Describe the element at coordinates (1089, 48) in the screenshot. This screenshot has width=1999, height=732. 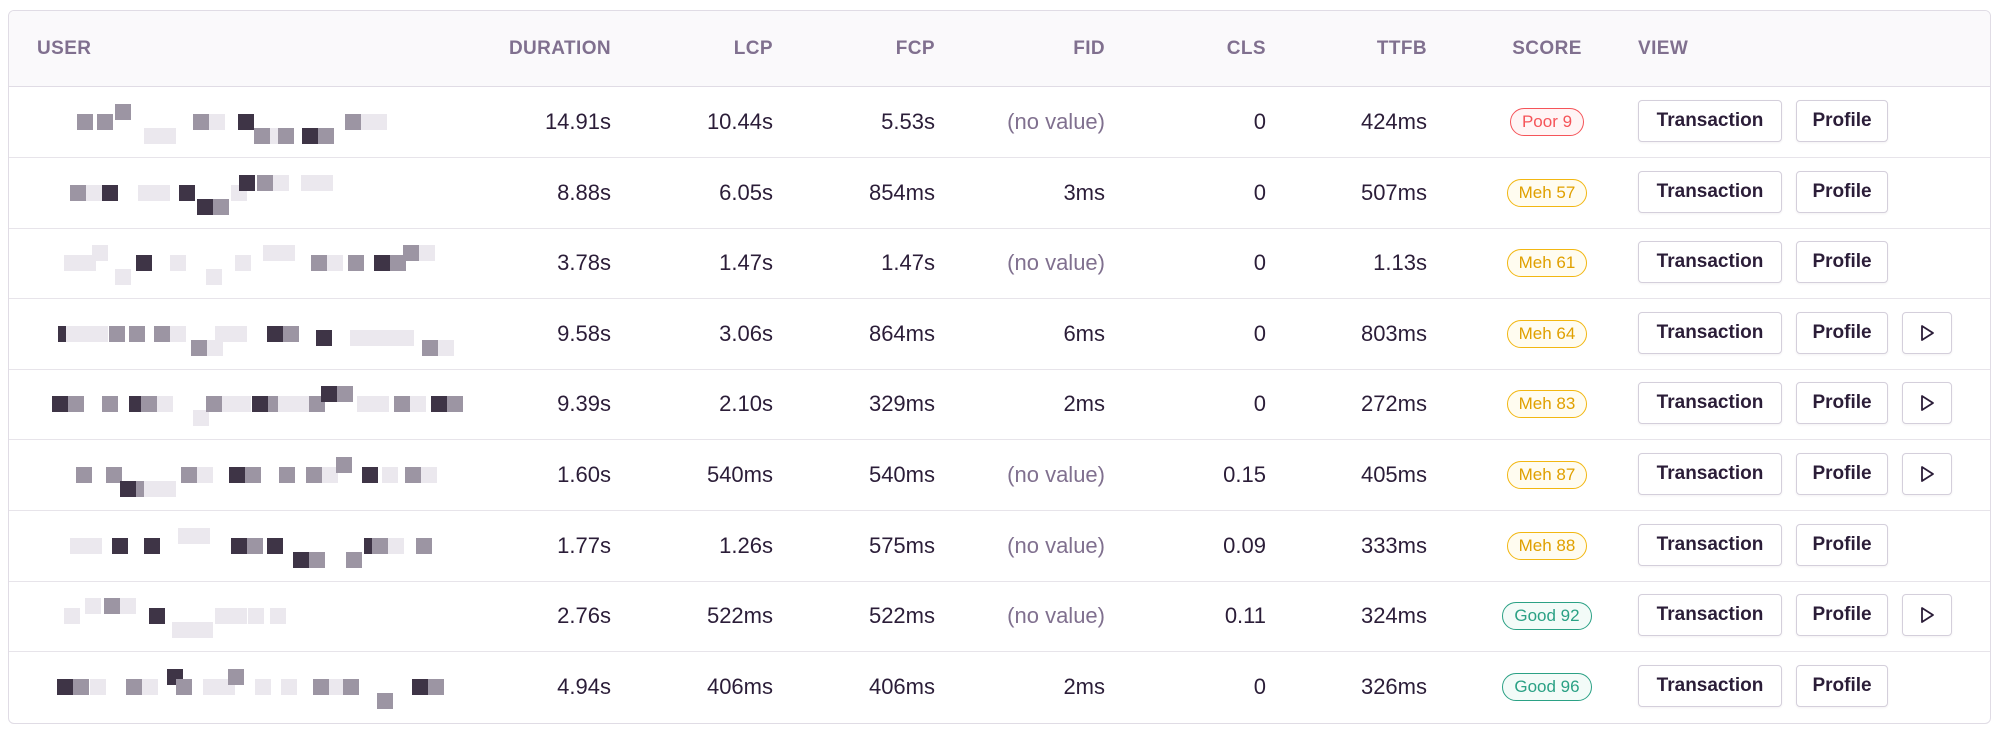
I see `column-header-fid: FID` at that location.